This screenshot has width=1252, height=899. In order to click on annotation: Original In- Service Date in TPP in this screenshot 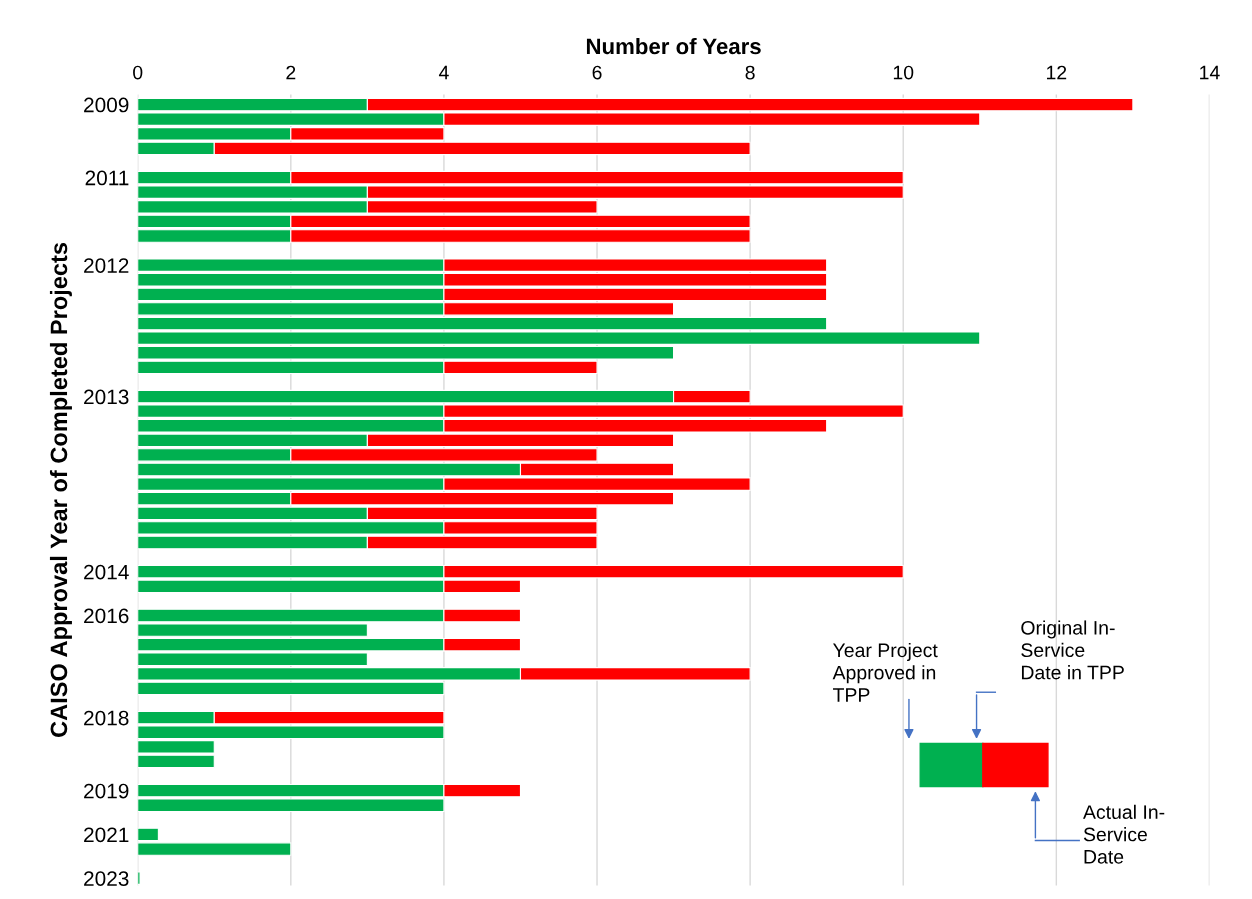, I will do `click(1072, 650)`.